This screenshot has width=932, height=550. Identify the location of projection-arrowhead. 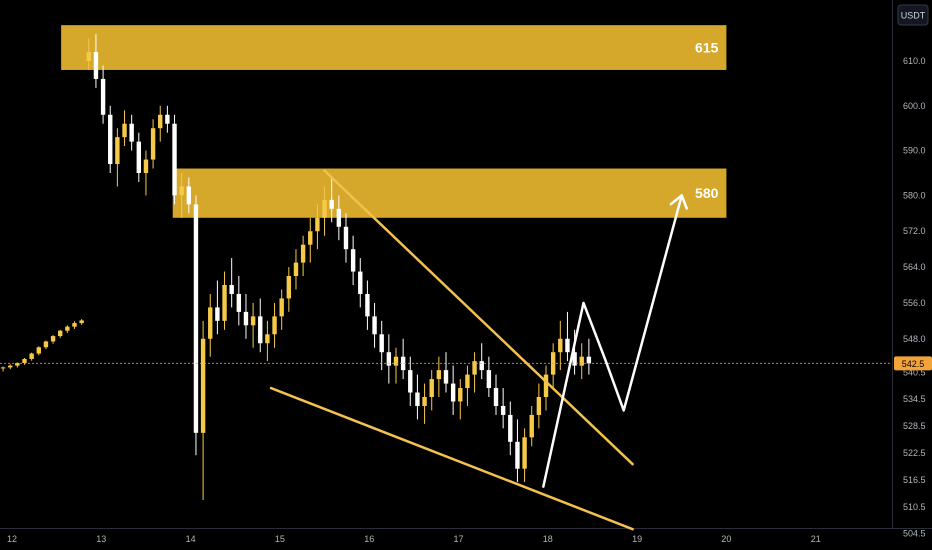
(678, 202).